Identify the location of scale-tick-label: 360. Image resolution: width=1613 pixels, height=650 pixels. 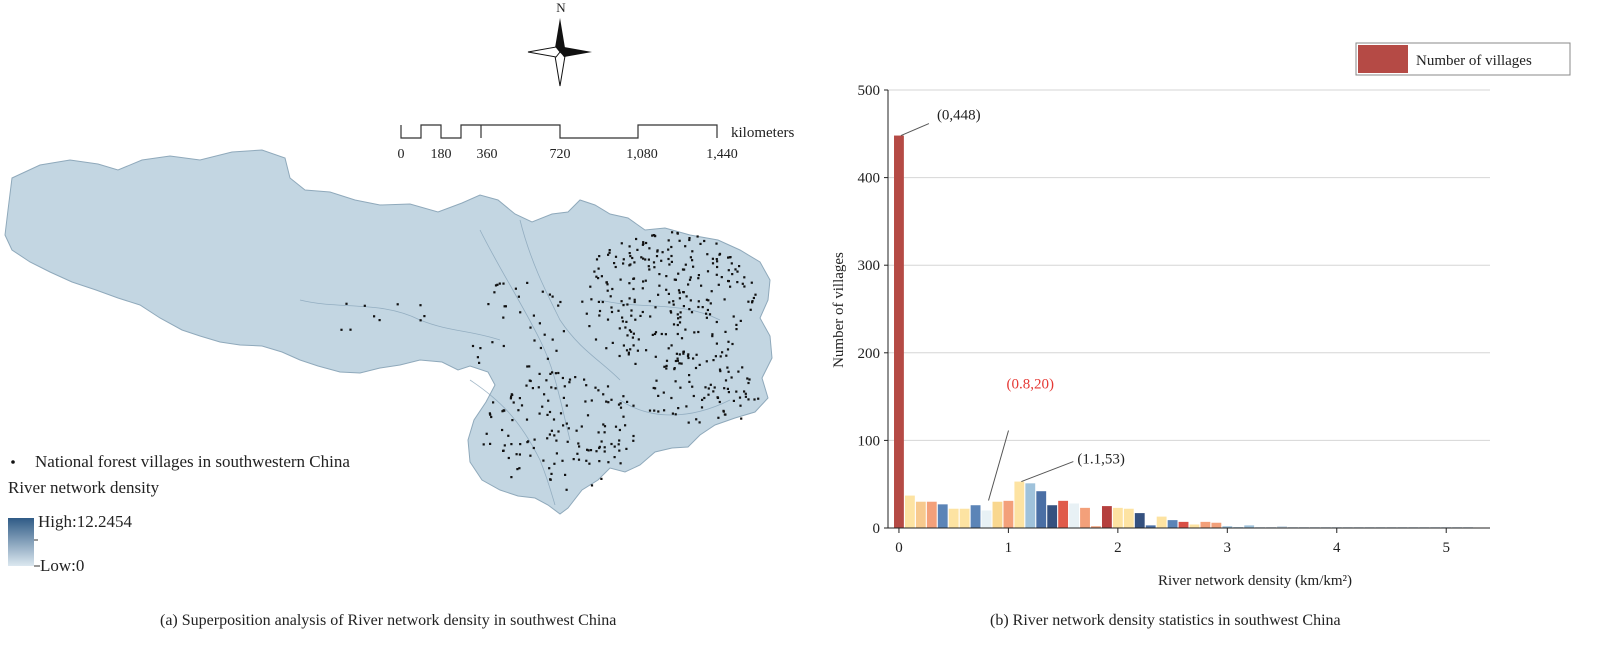
(487, 154).